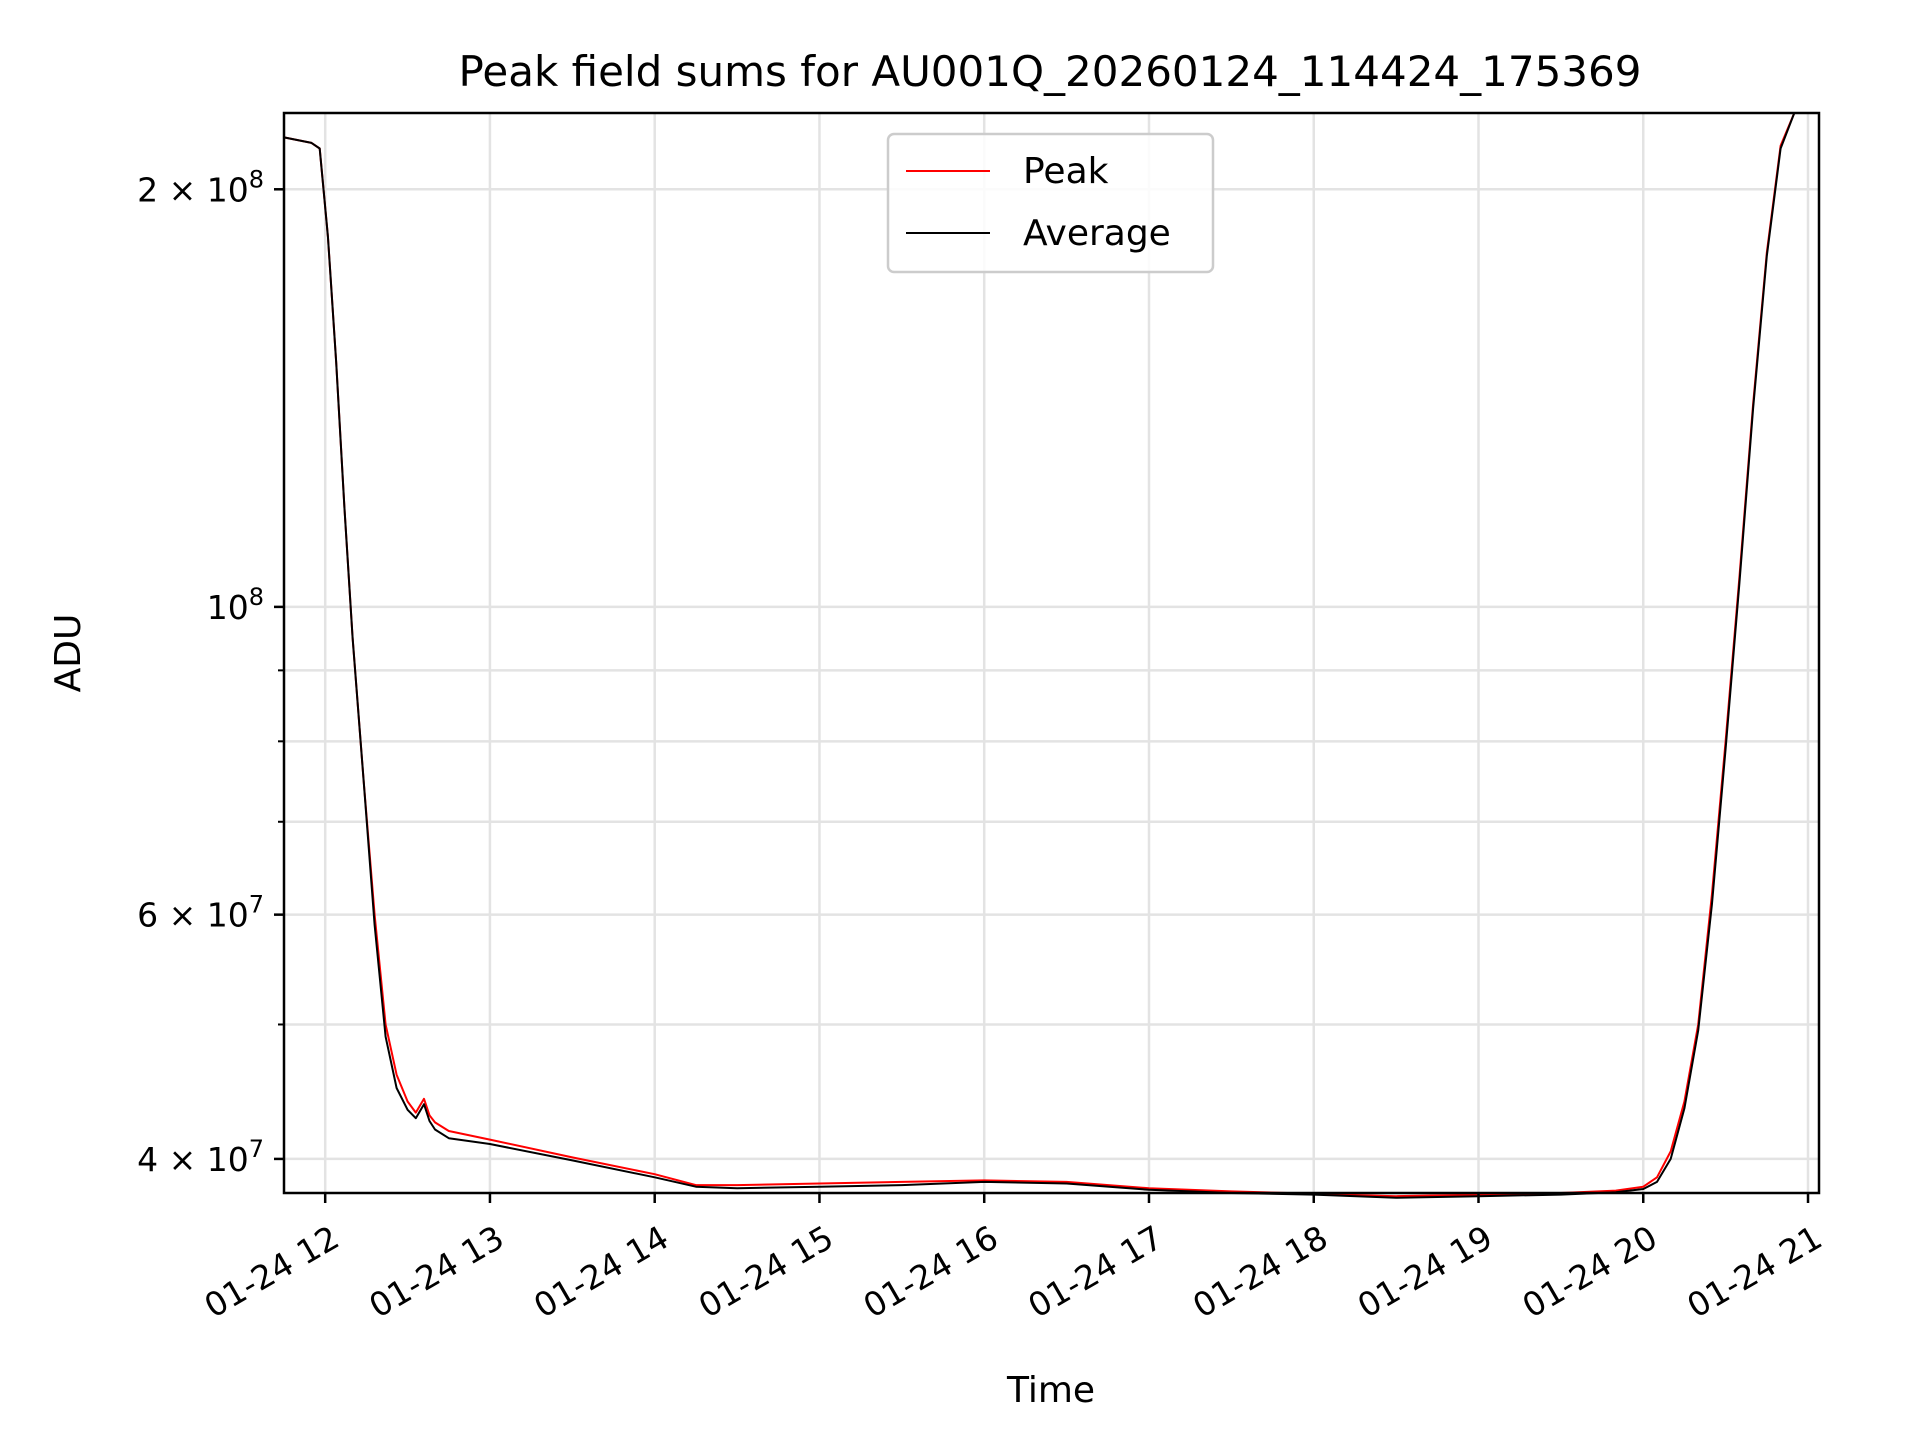 Image resolution: width=1920 pixels, height=1440 pixels. Describe the element at coordinates (200, 187) in the screenshot. I see `y-tick-label: 2 × 108` at that location.